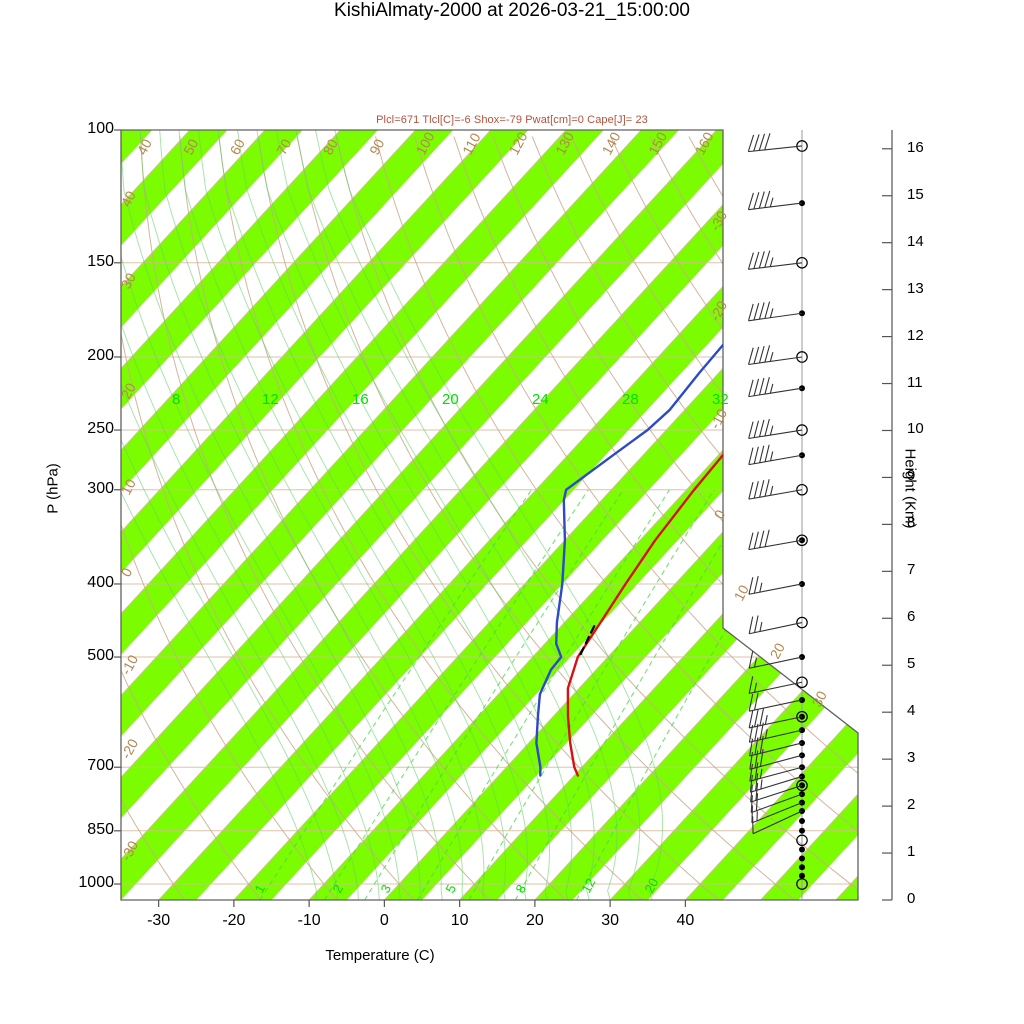 Image resolution: width=1024 pixels, height=1024 pixels. Describe the element at coordinates (309, 920) in the screenshot. I see `temperature-tick-label: -10` at that location.